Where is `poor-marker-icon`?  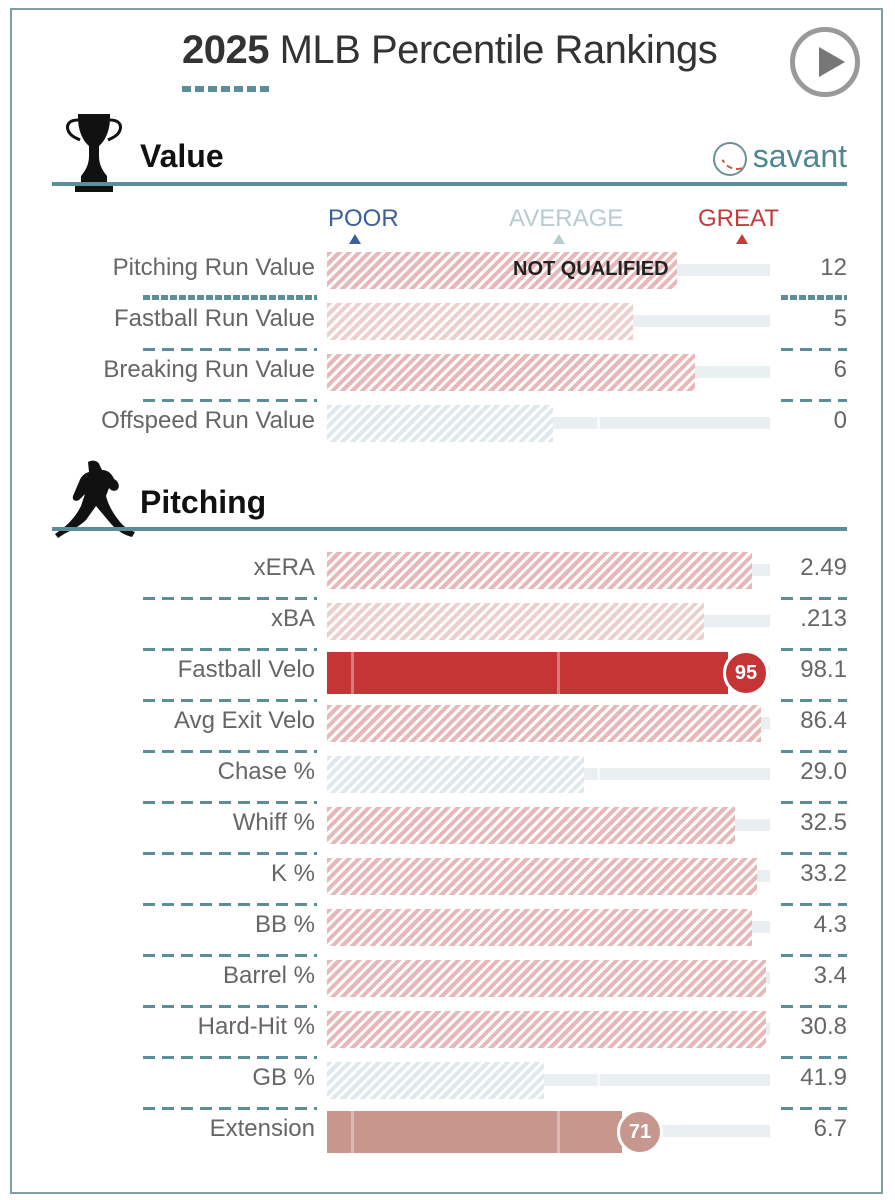 poor-marker-icon is located at coordinates (355, 239).